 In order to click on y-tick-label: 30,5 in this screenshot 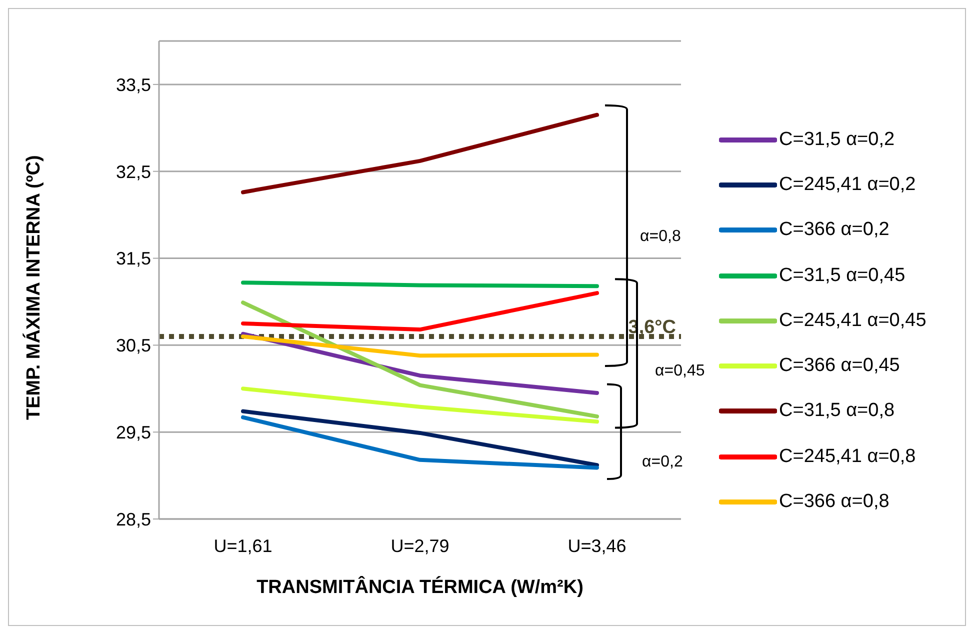, I will do `click(133, 346)`.